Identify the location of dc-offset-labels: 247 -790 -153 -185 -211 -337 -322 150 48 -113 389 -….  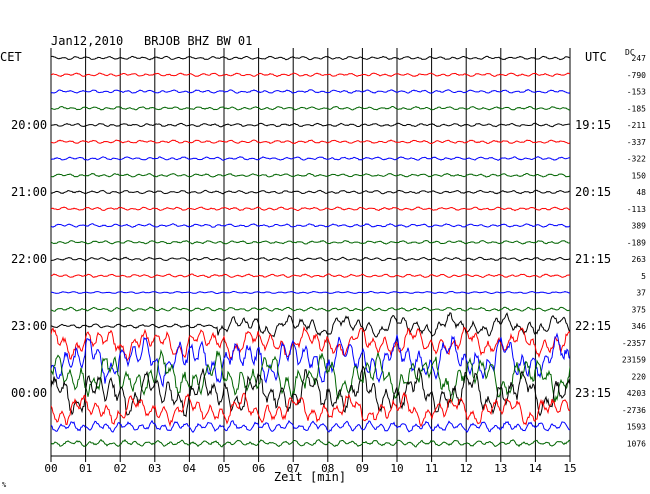
(634, 251).